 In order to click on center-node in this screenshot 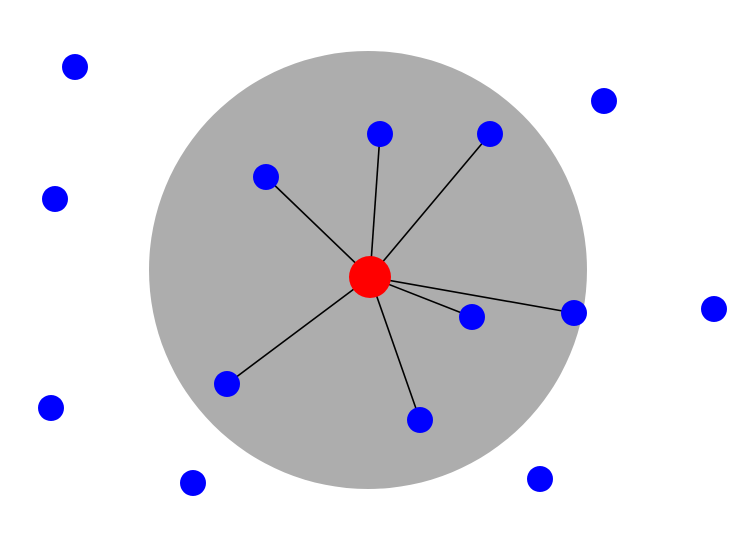, I will do `click(370, 277)`.